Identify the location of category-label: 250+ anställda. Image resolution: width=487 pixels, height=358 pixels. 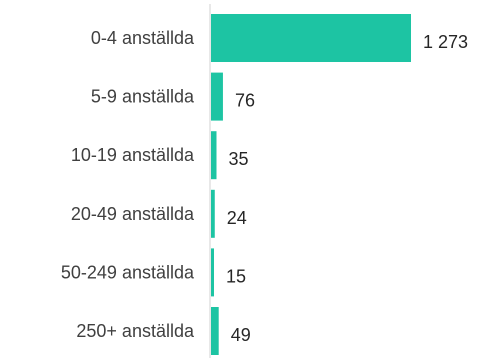
(135, 331).